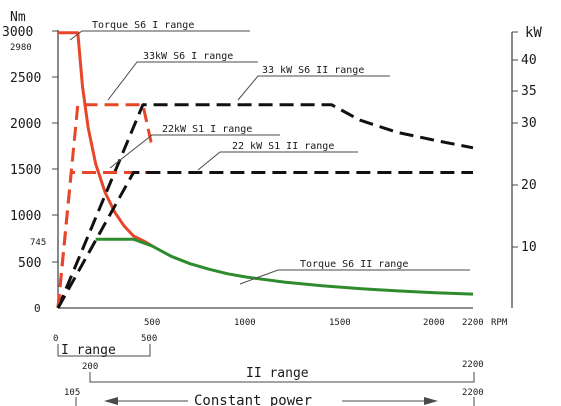 The width and height of the screenshot is (561, 406). I want to click on left-tick-500: 500, so click(29, 263).